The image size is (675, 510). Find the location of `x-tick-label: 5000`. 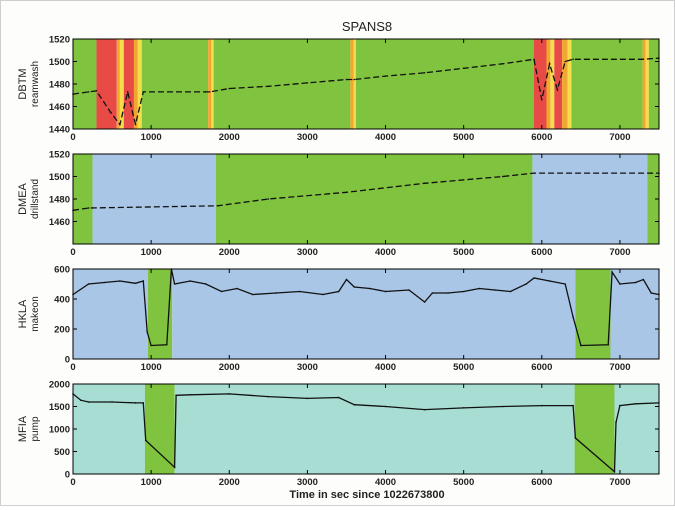

x-tick-label: 5000 is located at coordinates (463, 367).